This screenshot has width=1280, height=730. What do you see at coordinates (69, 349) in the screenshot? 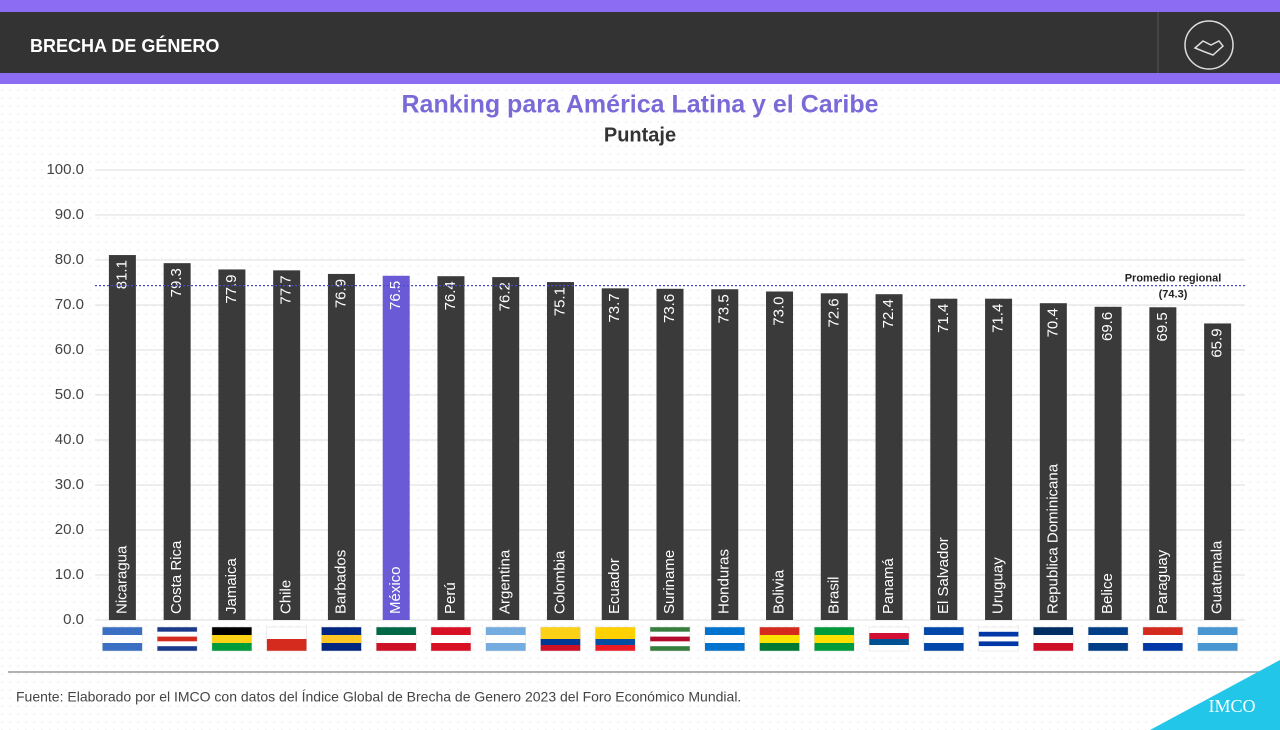
I see `y-tick-label: 60.0` at bounding box center [69, 349].